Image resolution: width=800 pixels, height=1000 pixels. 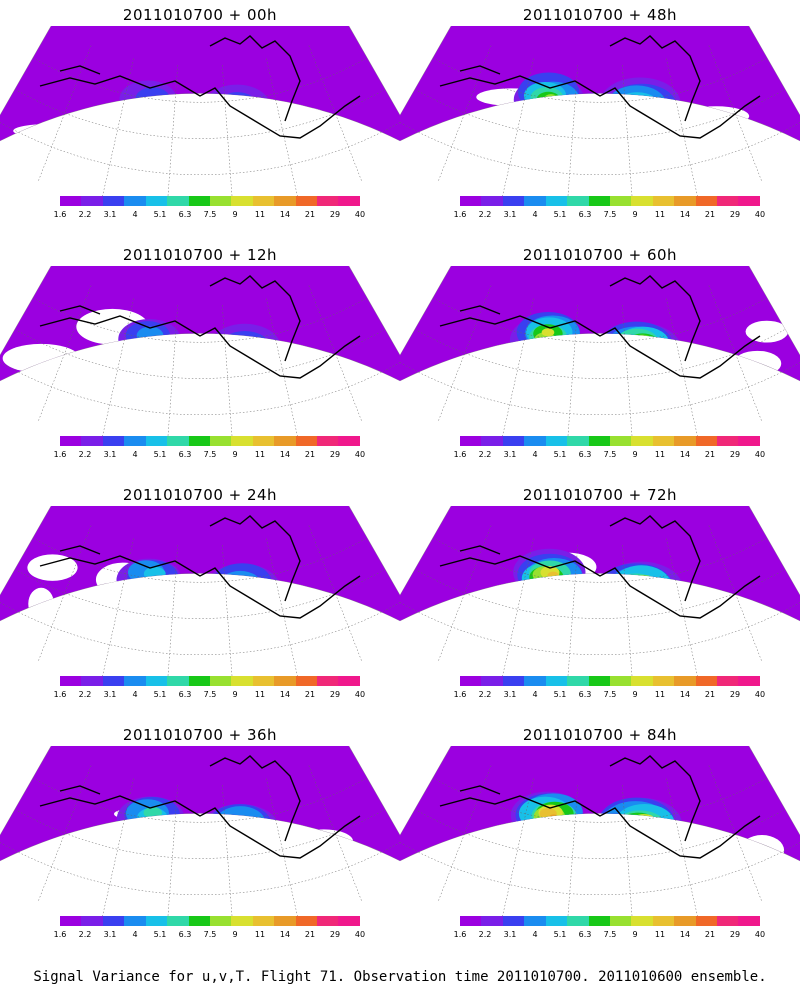 What do you see at coordinates (600, 495) in the screenshot?
I see `panel-title: 2011010700 + 72h` at bounding box center [600, 495].